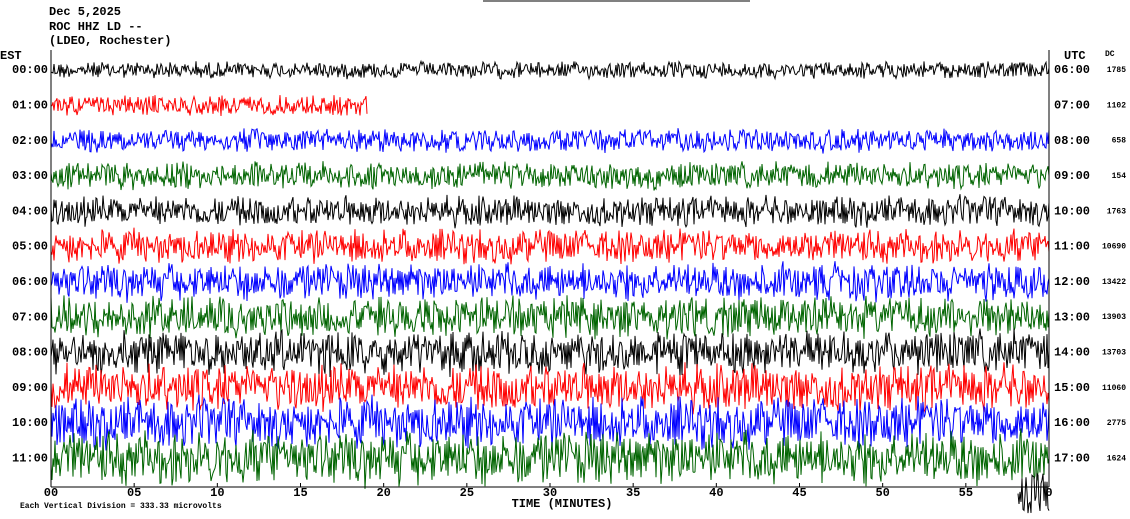  Describe the element at coordinates (1075, 56) in the screenshot. I see `right-label: UTC` at that location.